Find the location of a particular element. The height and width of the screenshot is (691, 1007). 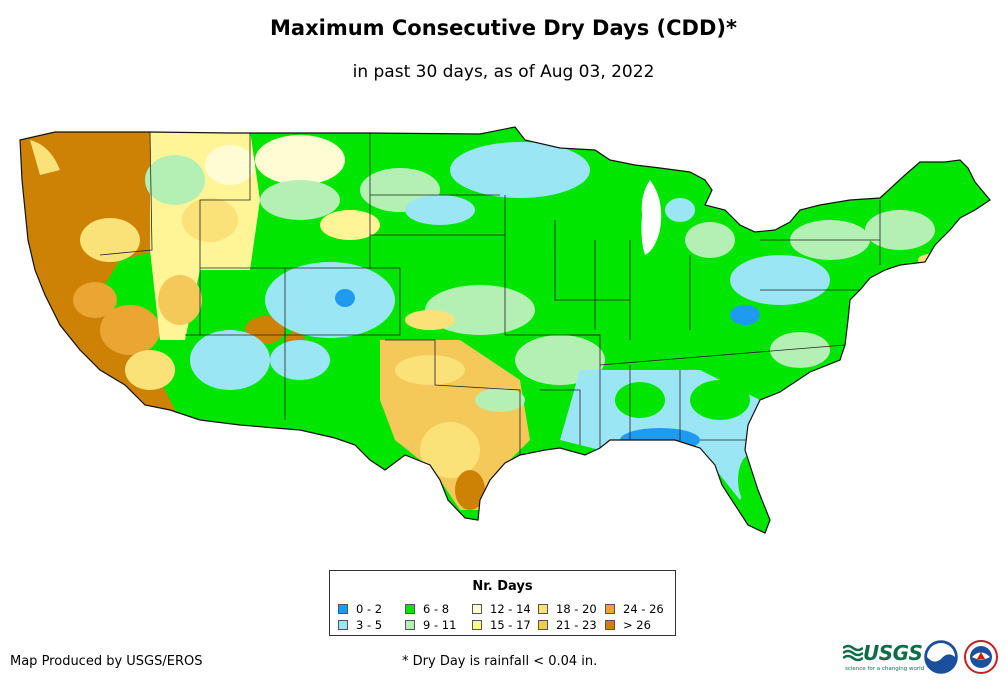

legend-item: 21 - 23 is located at coordinates (567, 625).